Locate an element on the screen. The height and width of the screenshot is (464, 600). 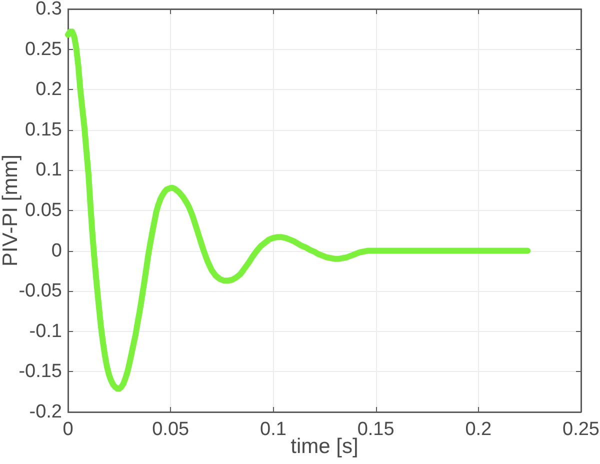
x-axis-title: time [s] is located at coordinates (324, 446).